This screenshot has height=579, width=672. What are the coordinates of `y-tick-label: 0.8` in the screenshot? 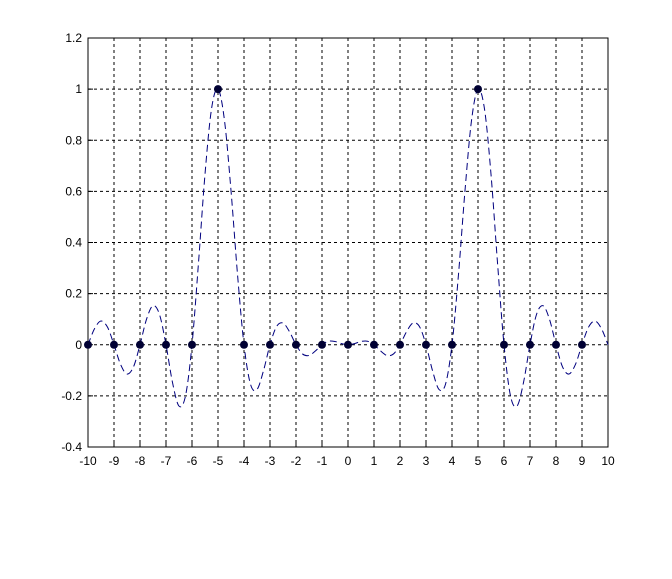 It's located at (73, 140).